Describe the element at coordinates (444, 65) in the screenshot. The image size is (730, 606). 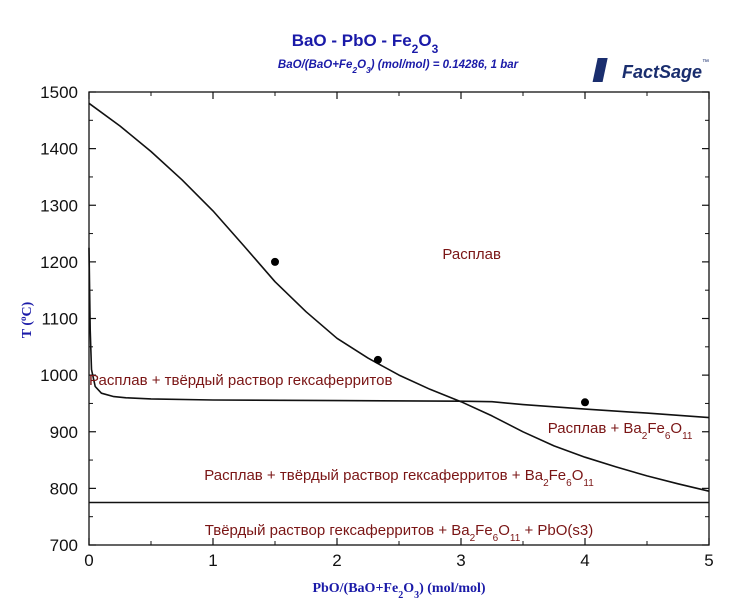
I see `label-text: ) (mol/mol) = 0.14286, 1 bar` at that location.